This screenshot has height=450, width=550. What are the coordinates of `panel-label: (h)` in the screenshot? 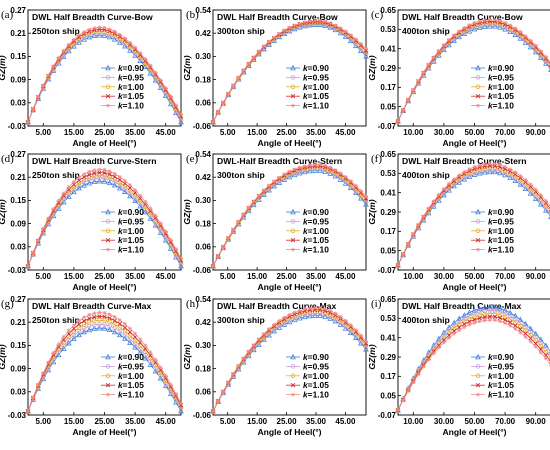 It's located at (192, 304).